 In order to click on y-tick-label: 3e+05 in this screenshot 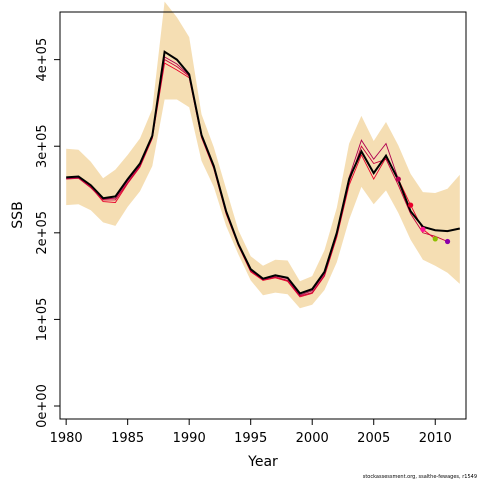, I will do `click(42, 146)`.